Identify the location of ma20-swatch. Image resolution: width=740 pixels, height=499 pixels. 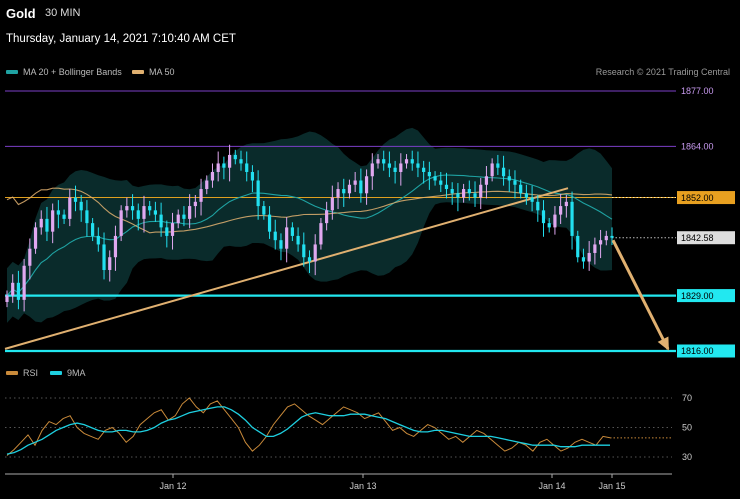
(12, 72).